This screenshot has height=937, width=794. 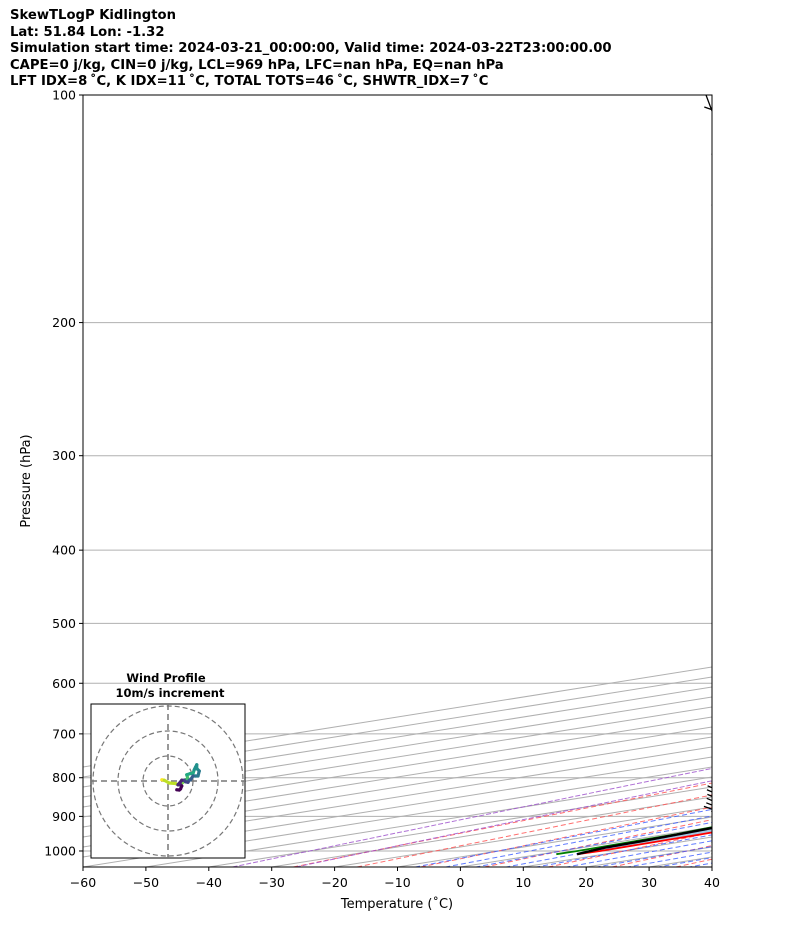 What do you see at coordinates (83, 882) in the screenshot?
I see `x-tick-label: −60` at bounding box center [83, 882].